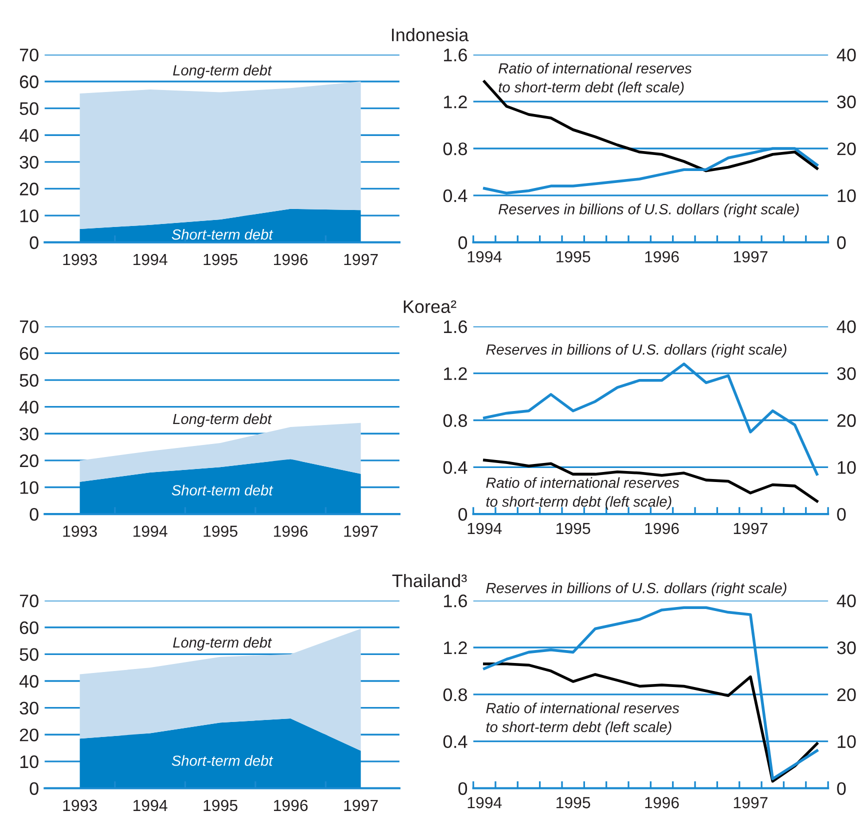 This screenshot has width=859, height=816. I want to click on chart-title: Indonesia, so click(430, 35).